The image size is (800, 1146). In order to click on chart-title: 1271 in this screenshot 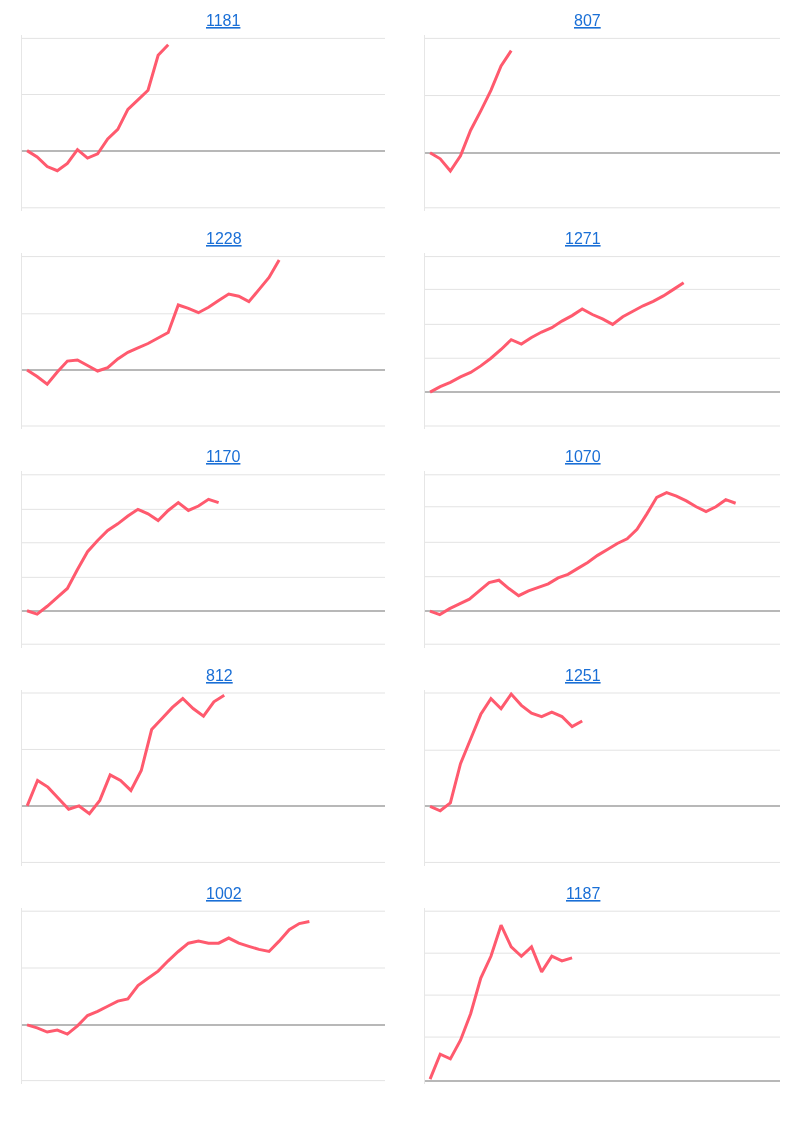, I will do `click(583, 238)`.